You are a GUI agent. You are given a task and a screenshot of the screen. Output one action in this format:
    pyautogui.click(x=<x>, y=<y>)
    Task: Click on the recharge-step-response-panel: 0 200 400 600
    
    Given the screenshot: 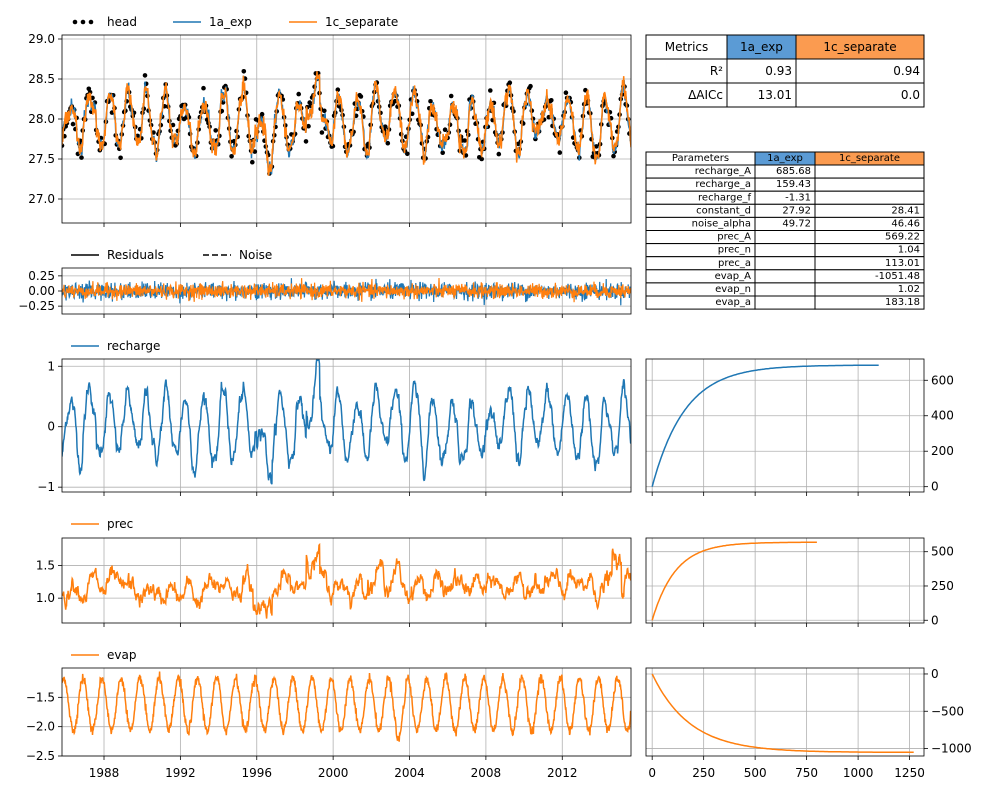 What is the action you would take?
    pyautogui.click(x=799, y=427)
    